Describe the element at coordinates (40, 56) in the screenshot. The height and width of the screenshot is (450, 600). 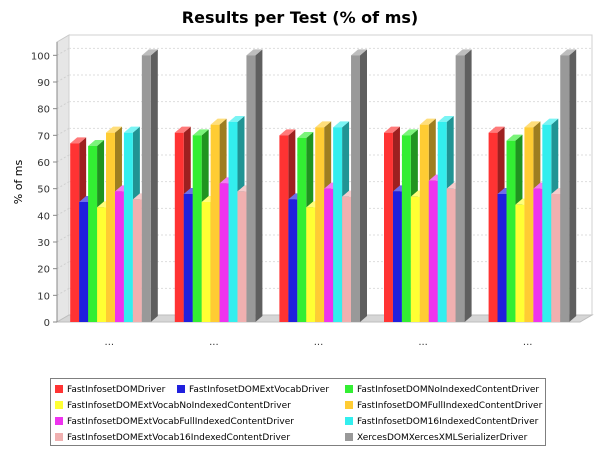
I see `y-tick-label: 100` at that location.